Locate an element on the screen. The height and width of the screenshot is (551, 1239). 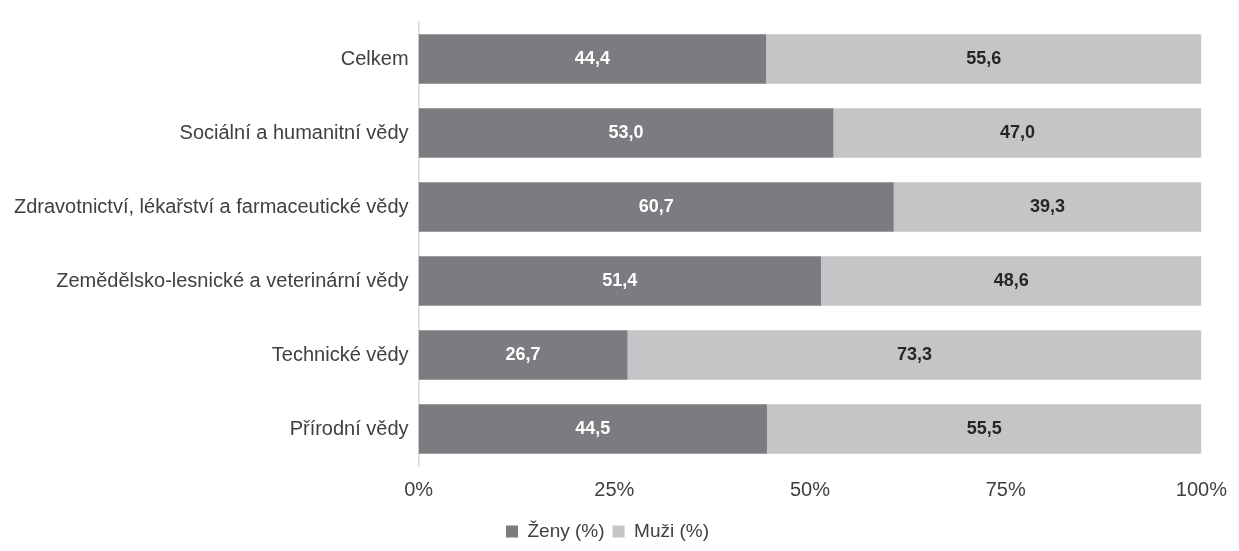
x-tick-label: 50% is located at coordinates (810, 488).